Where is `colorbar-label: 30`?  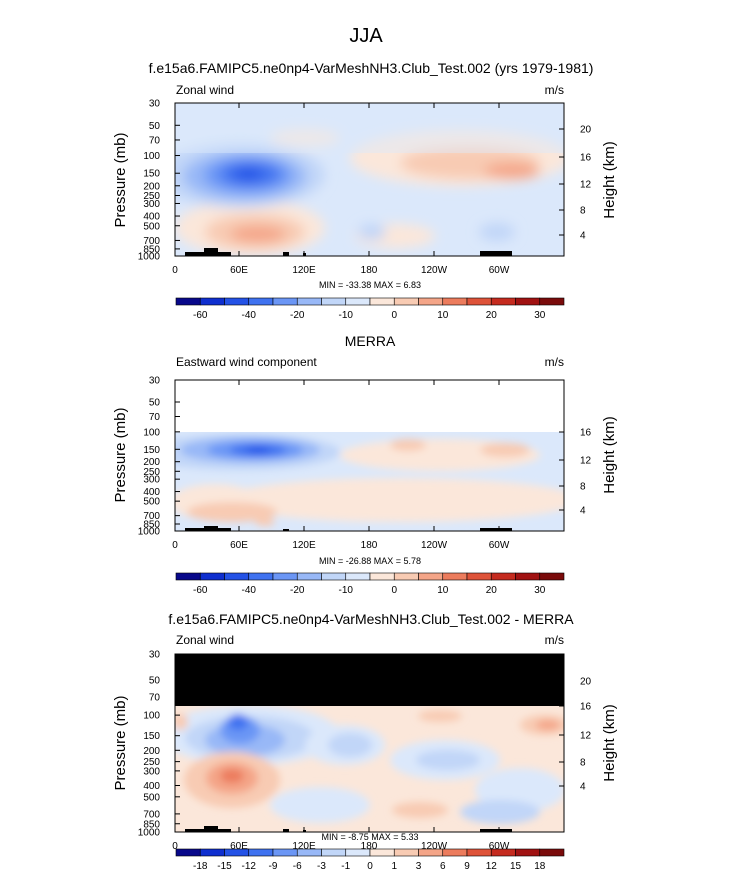 colorbar-label: 30 is located at coordinates (540, 315).